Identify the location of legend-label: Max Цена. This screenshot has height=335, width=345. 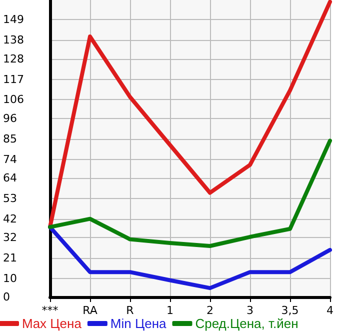
(52, 323).